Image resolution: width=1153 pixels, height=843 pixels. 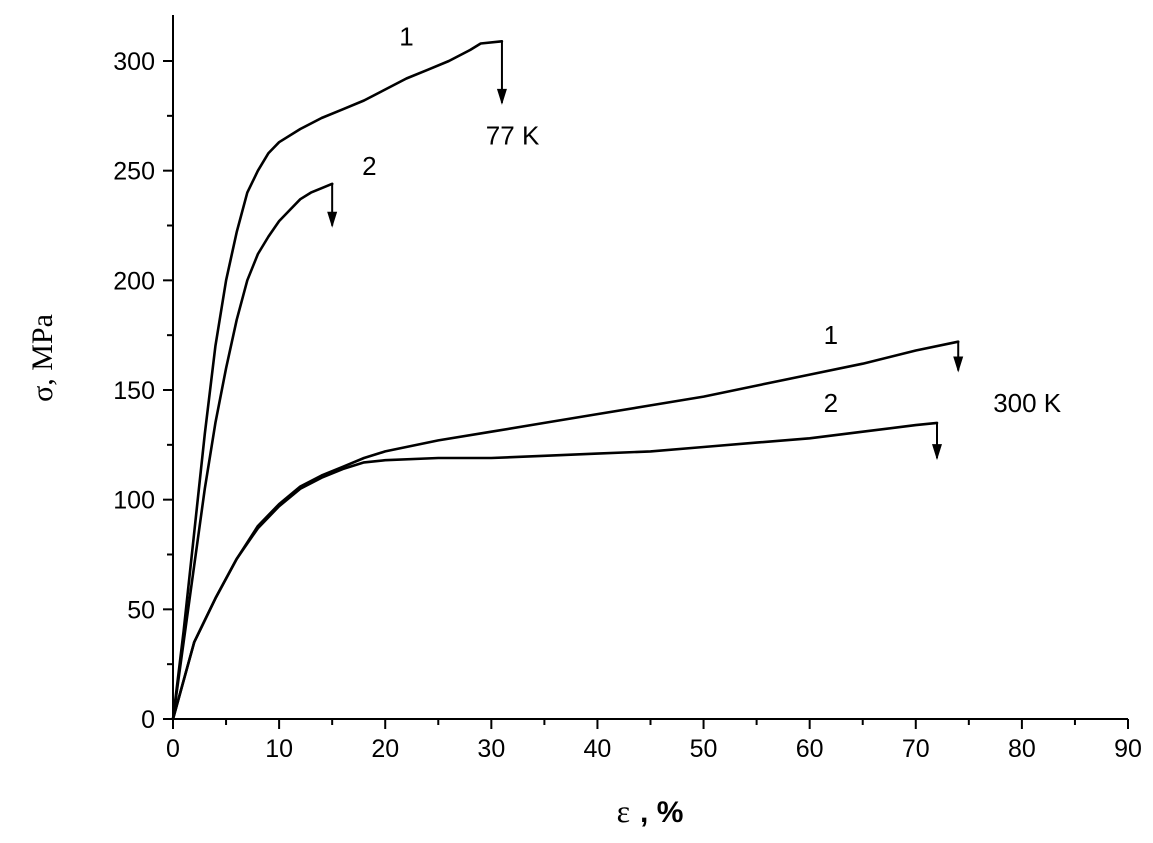 I want to click on y-axis-ticks: 0 50 100 150 200 250 300, so click(x=143, y=391).